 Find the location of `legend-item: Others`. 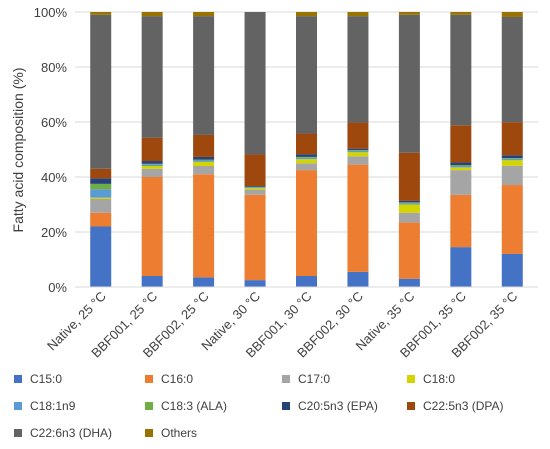

legend-item: Others is located at coordinates (171, 433).